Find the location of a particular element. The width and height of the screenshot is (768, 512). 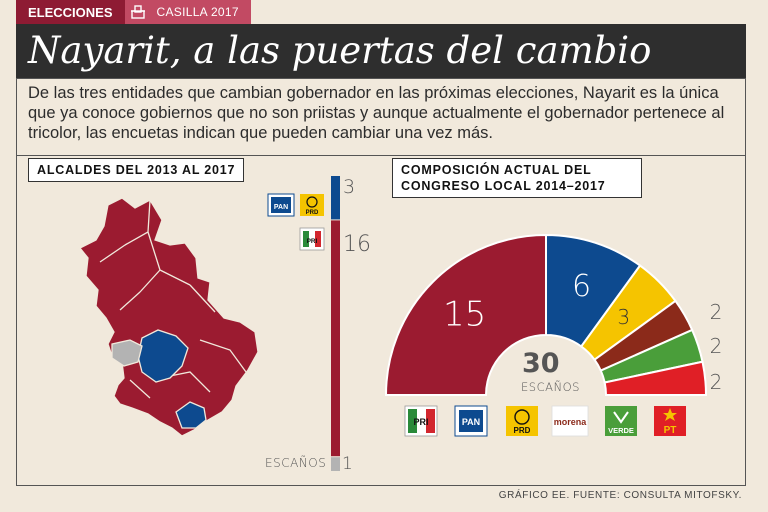

section-tag: ELECCIONES CASILLA 2017 is located at coordinates (133, 12).